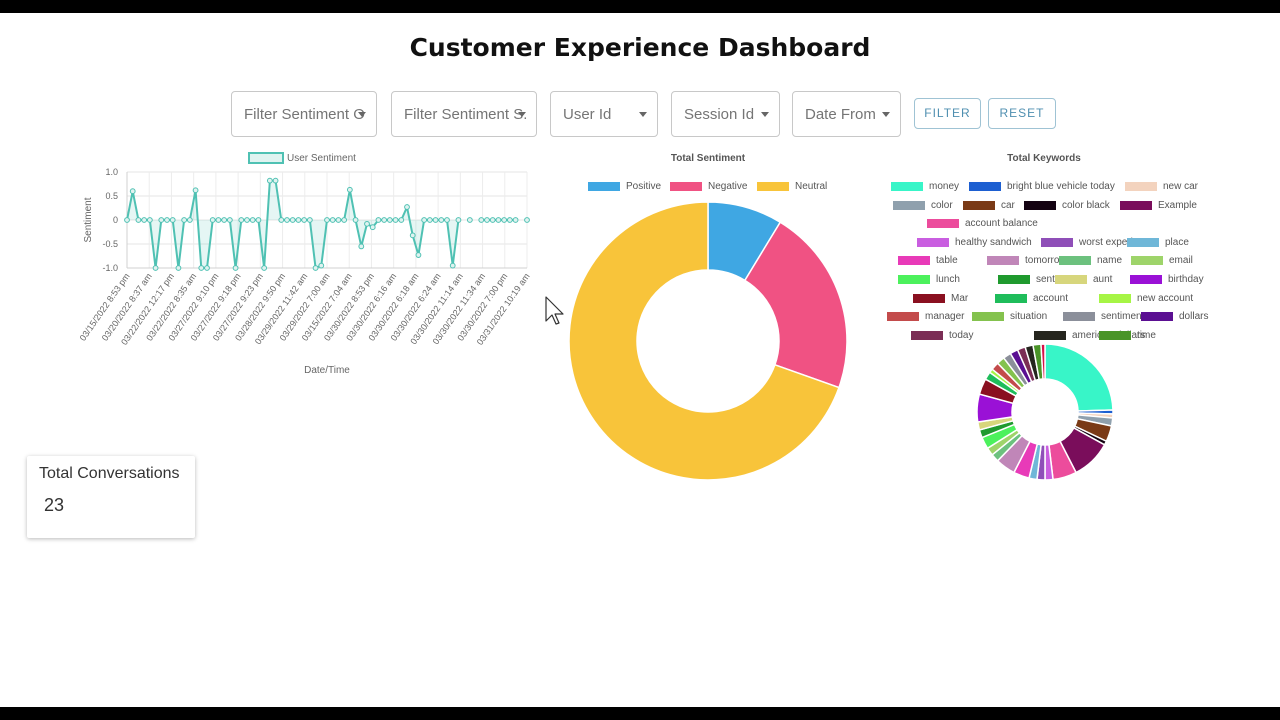  Describe the element at coordinates (1143, 242) in the screenshot. I see `legend-swatch-place` at that location.